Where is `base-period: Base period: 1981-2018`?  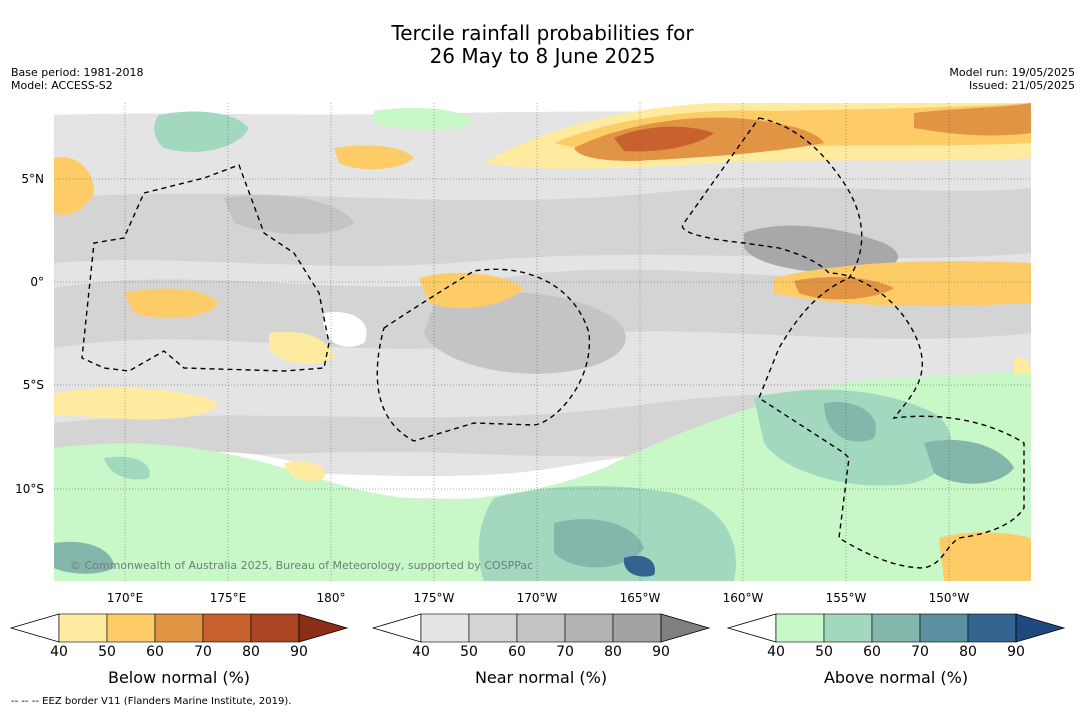
base-period: Base period: 1981-2018 is located at coordinates (77, 72).